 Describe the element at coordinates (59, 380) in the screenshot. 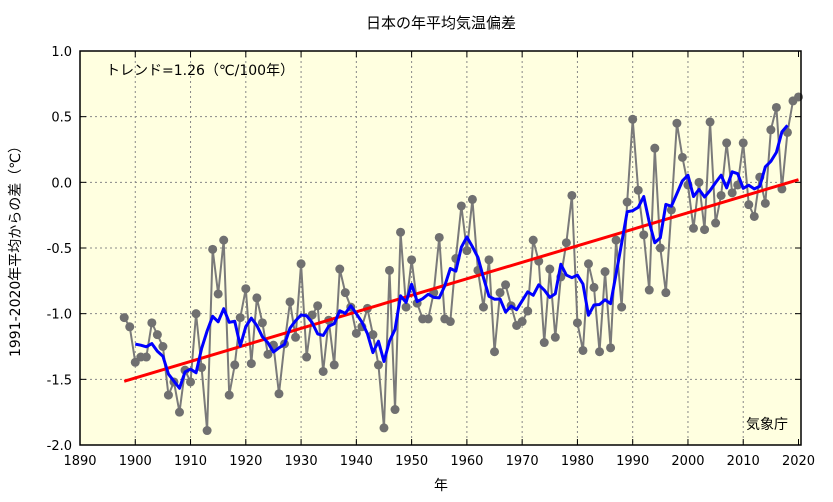

I see `y-tick-label: -1.5` at that location.